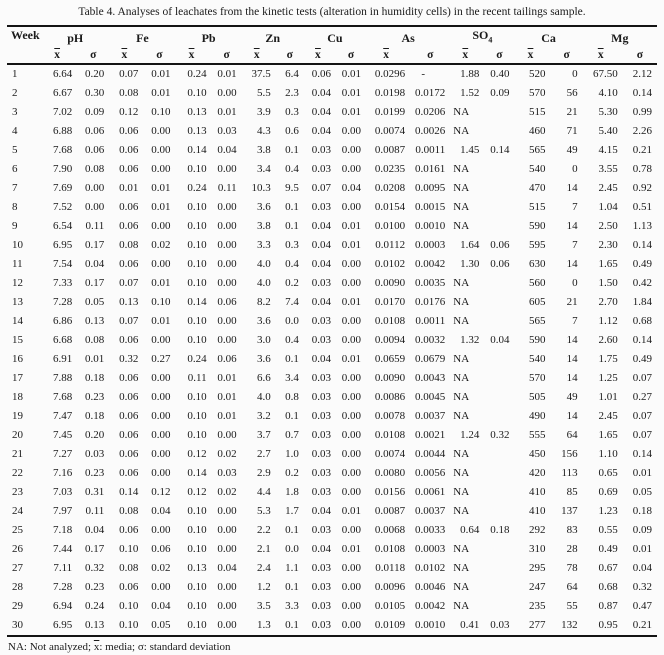 The height and width of the screenshot is (655, 664). I want to click on value-cell: 14, so click(572, 226).